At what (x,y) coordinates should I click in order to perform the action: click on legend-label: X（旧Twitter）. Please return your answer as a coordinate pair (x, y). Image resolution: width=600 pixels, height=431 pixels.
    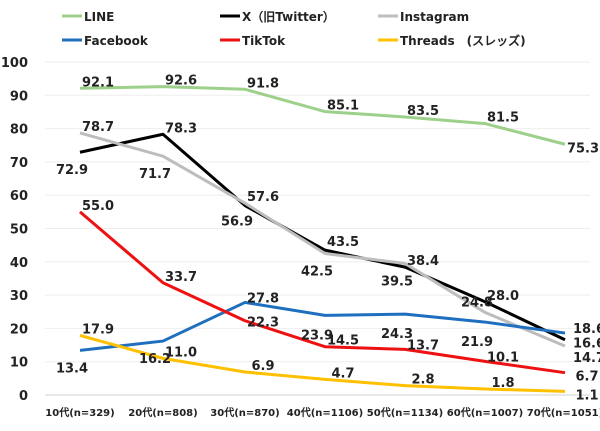
    Looking at the image, I should click on (288, 16).